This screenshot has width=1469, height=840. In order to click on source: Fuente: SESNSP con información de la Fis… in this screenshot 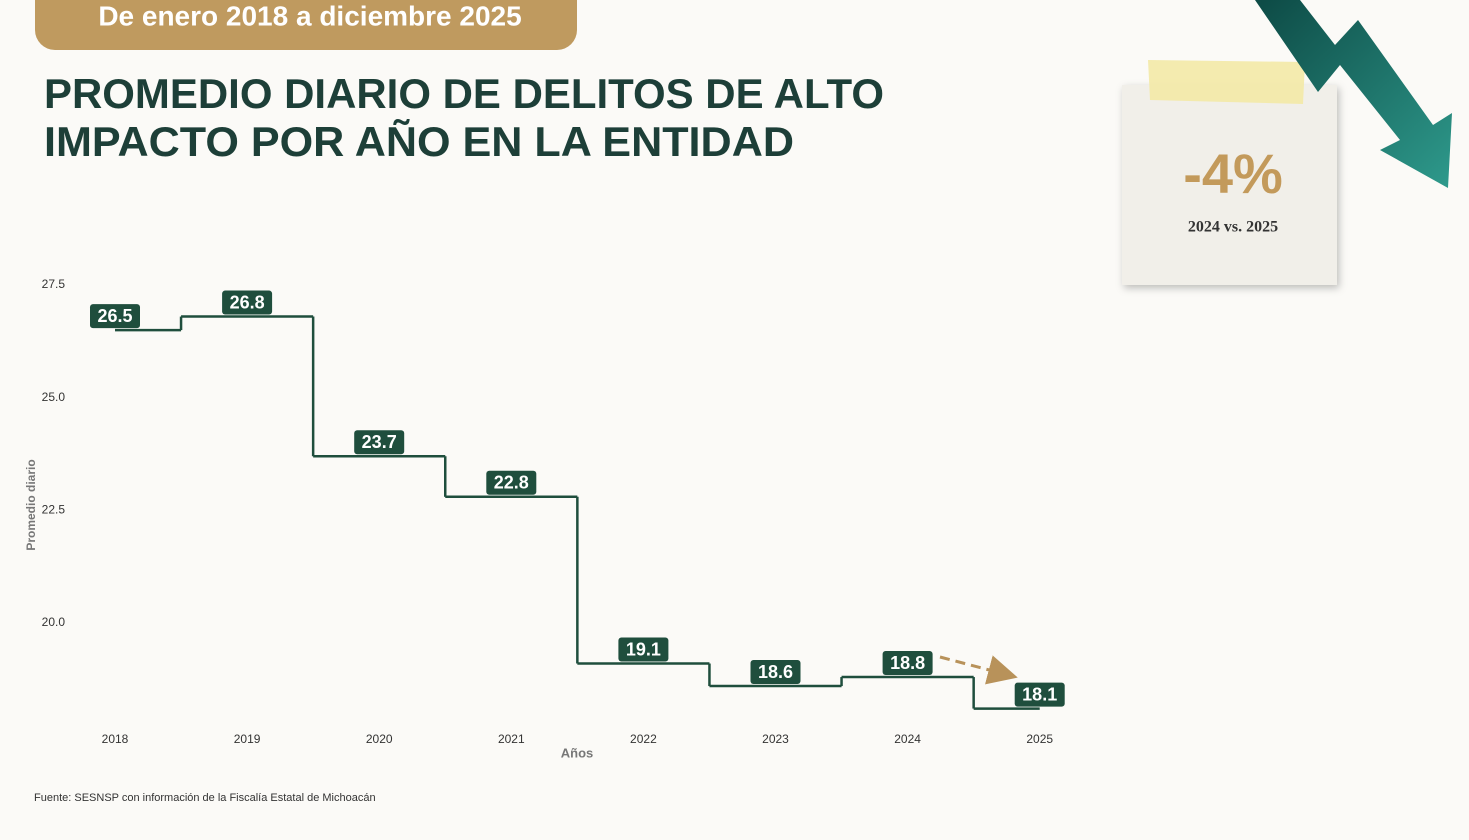, I will do `click(205, 798)`.